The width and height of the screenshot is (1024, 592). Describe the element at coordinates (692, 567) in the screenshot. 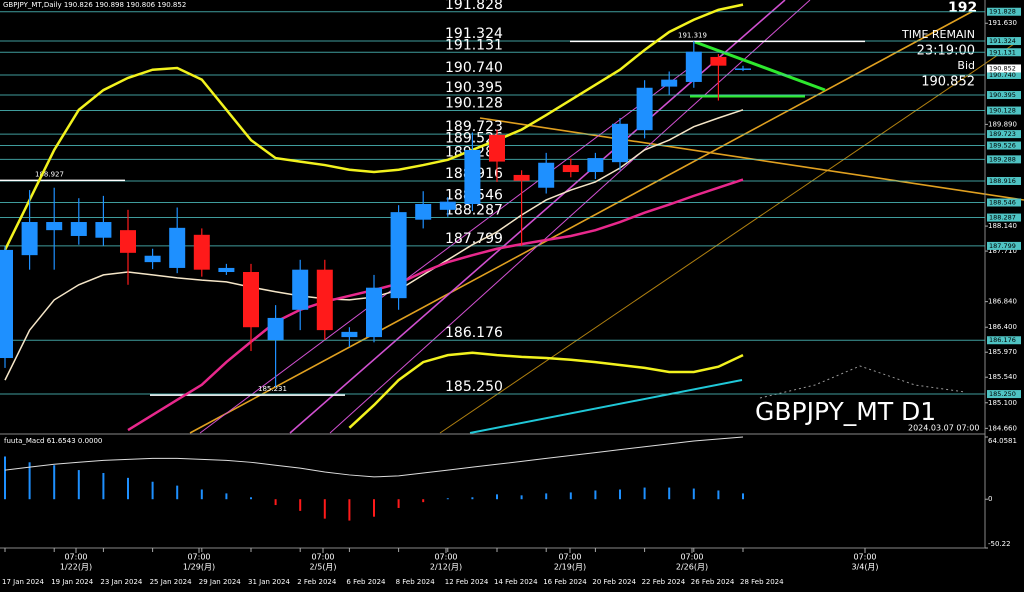

I see `week-date: 2/26(月)` at that location.